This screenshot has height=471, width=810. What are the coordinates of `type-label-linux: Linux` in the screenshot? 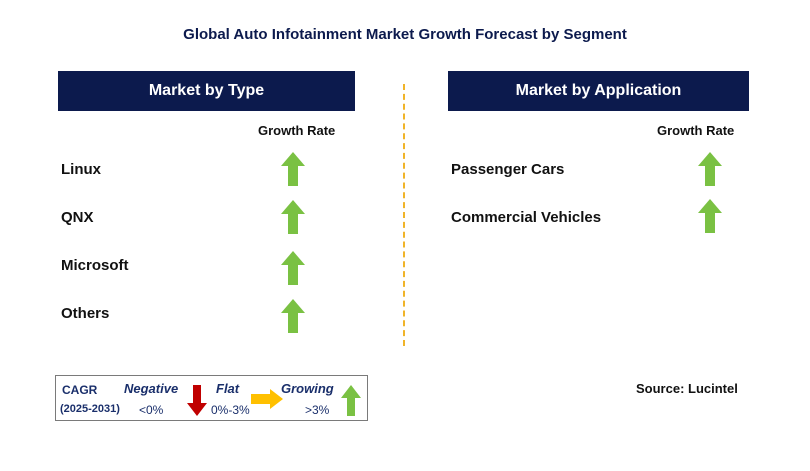 It's located at (81, 169).